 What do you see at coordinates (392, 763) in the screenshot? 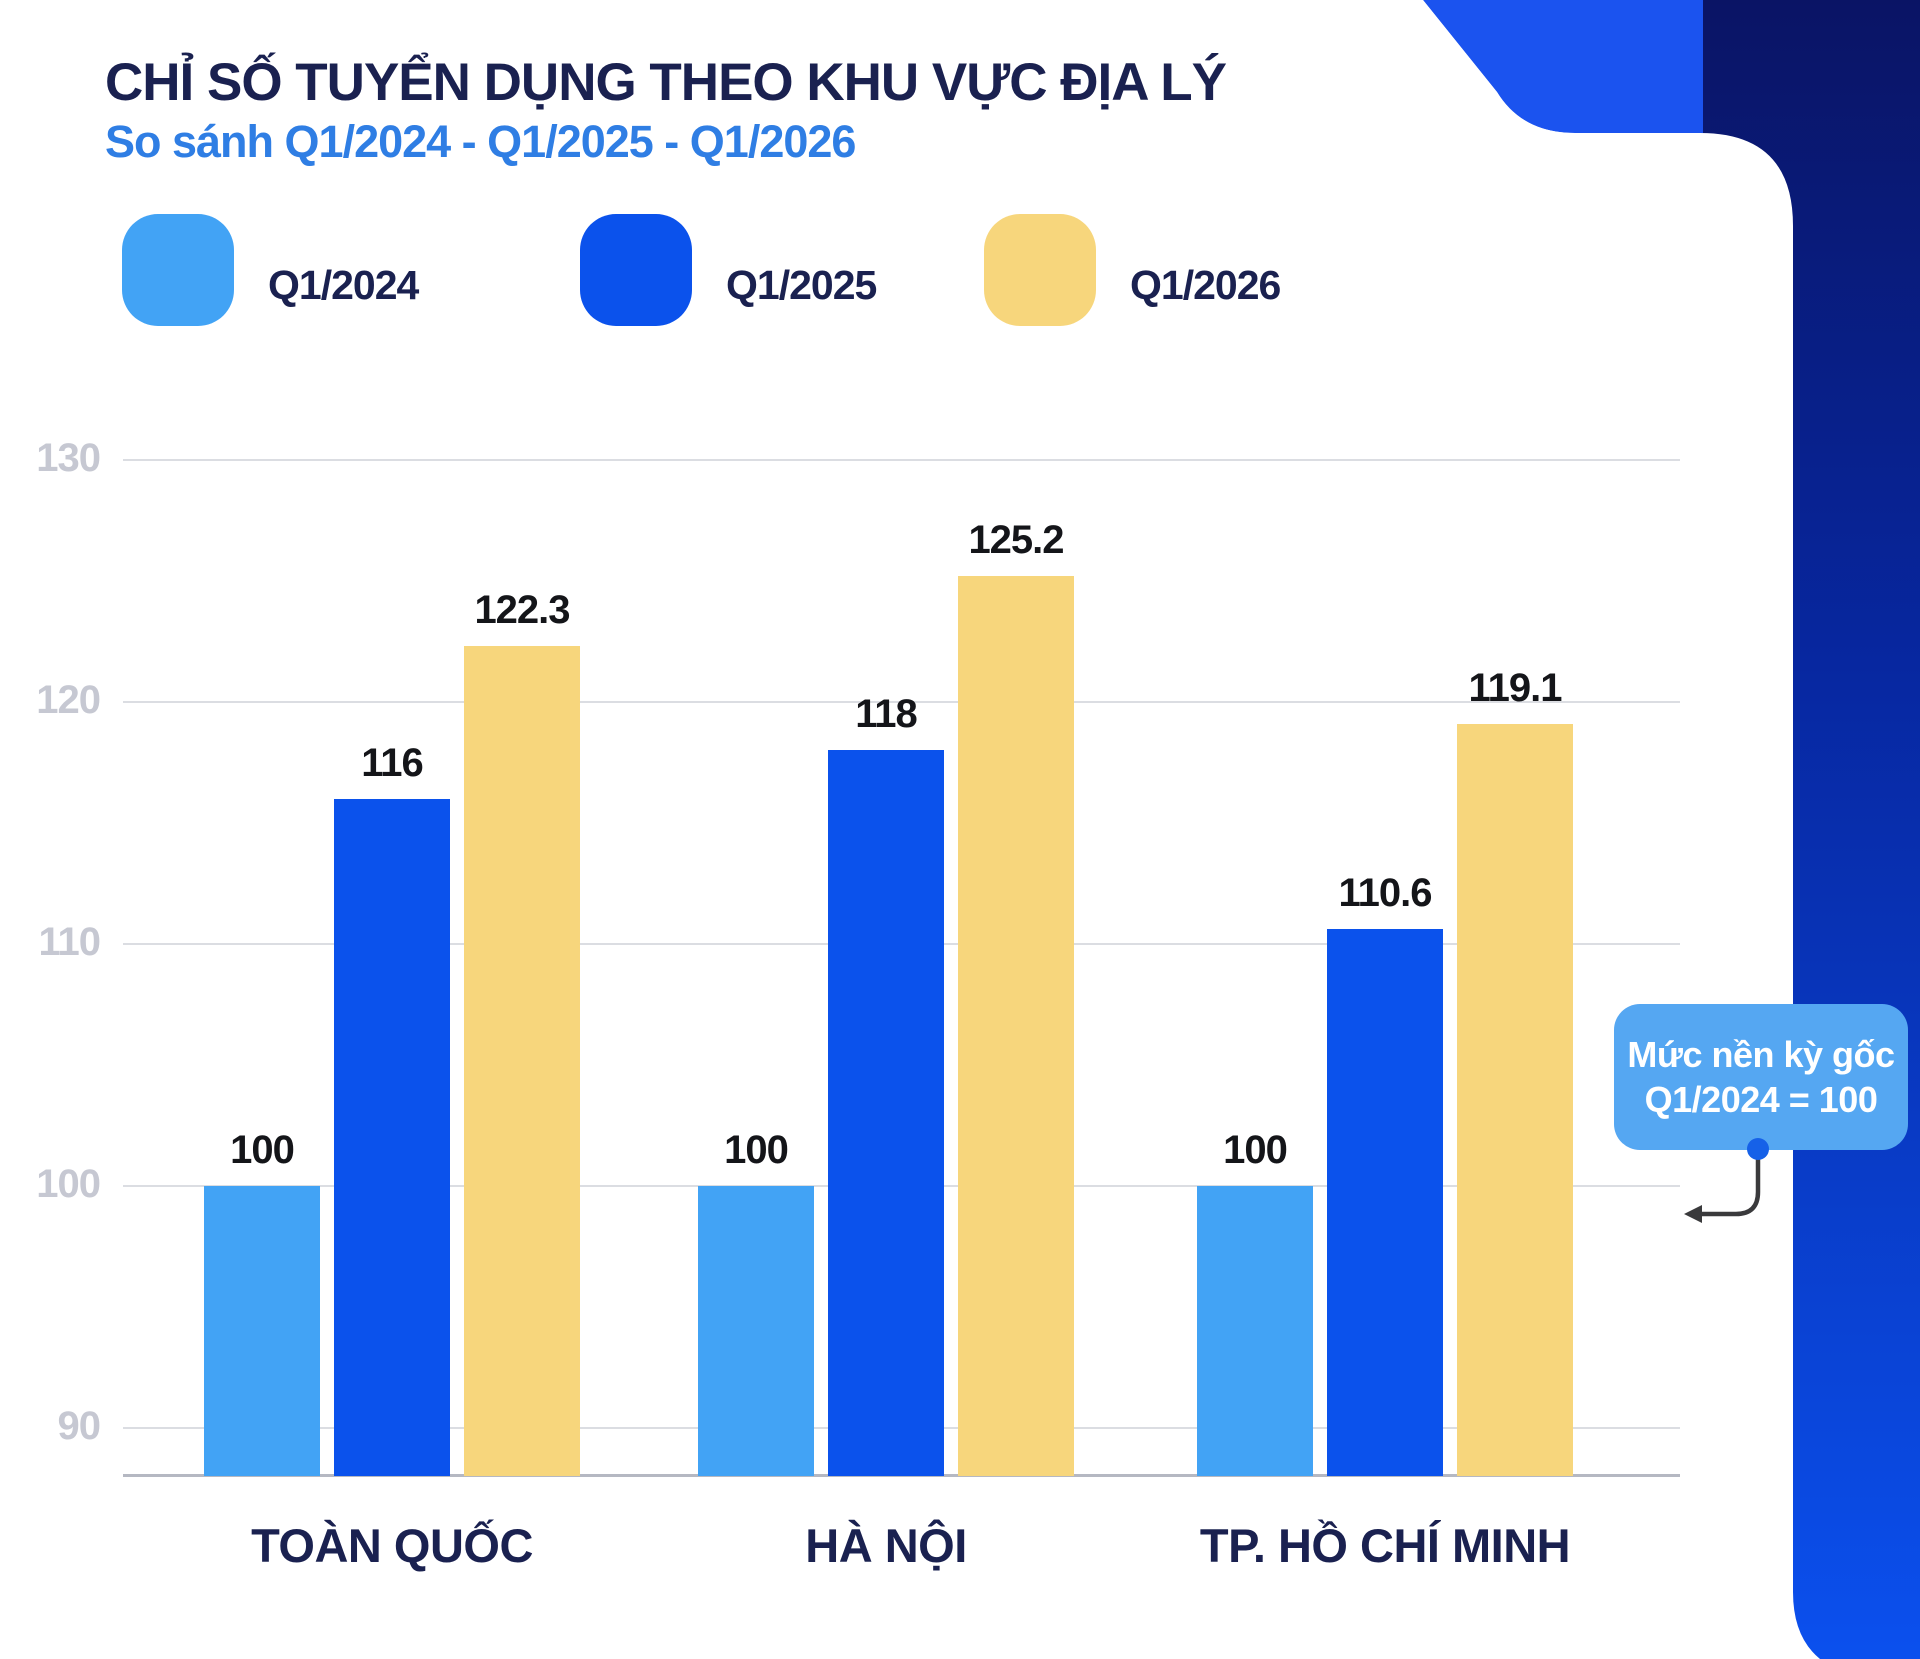
I see `bar-value-label: 116` at bounding box center [392, 763].